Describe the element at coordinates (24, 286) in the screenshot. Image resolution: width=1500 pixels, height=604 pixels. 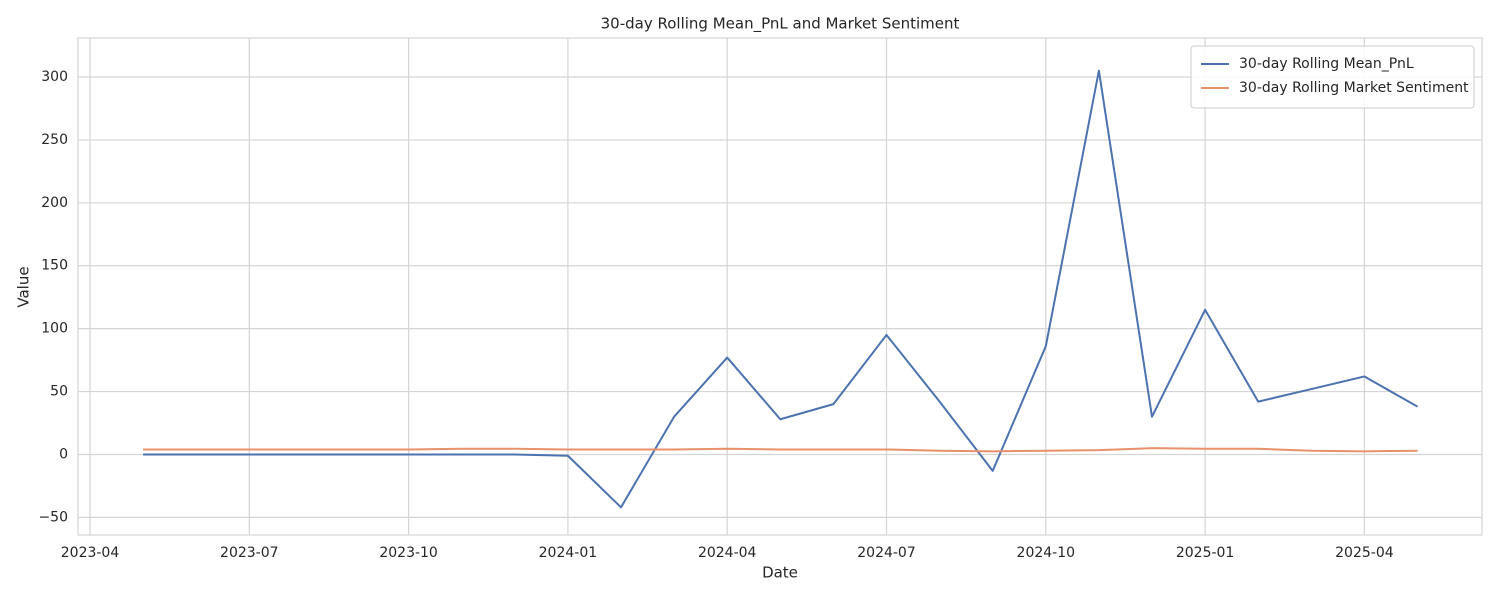
I see `y-axis-label: Value` at that location.